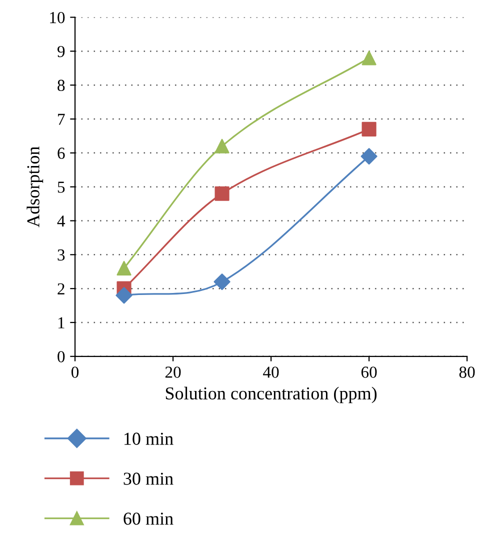 The height and width of the screenshot is (540, 484). I want to click on x-tick-label: 80, so click(467, 372).